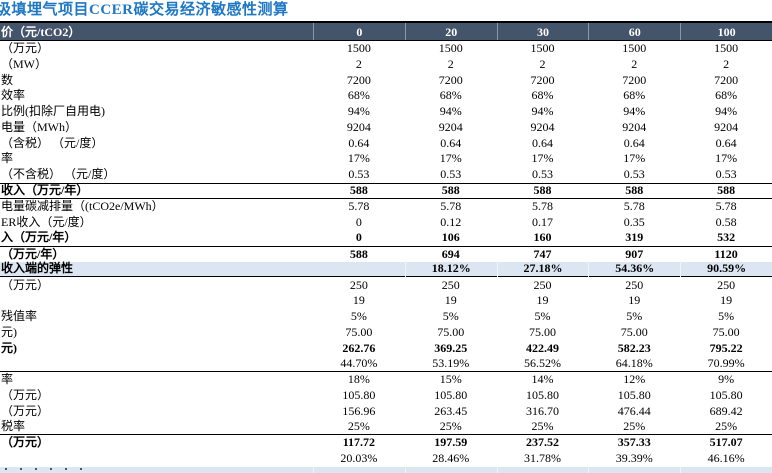 The height and width of the screenshot is (473, 772). I want to click on cell-value: 27.18%, so click(542, 269).